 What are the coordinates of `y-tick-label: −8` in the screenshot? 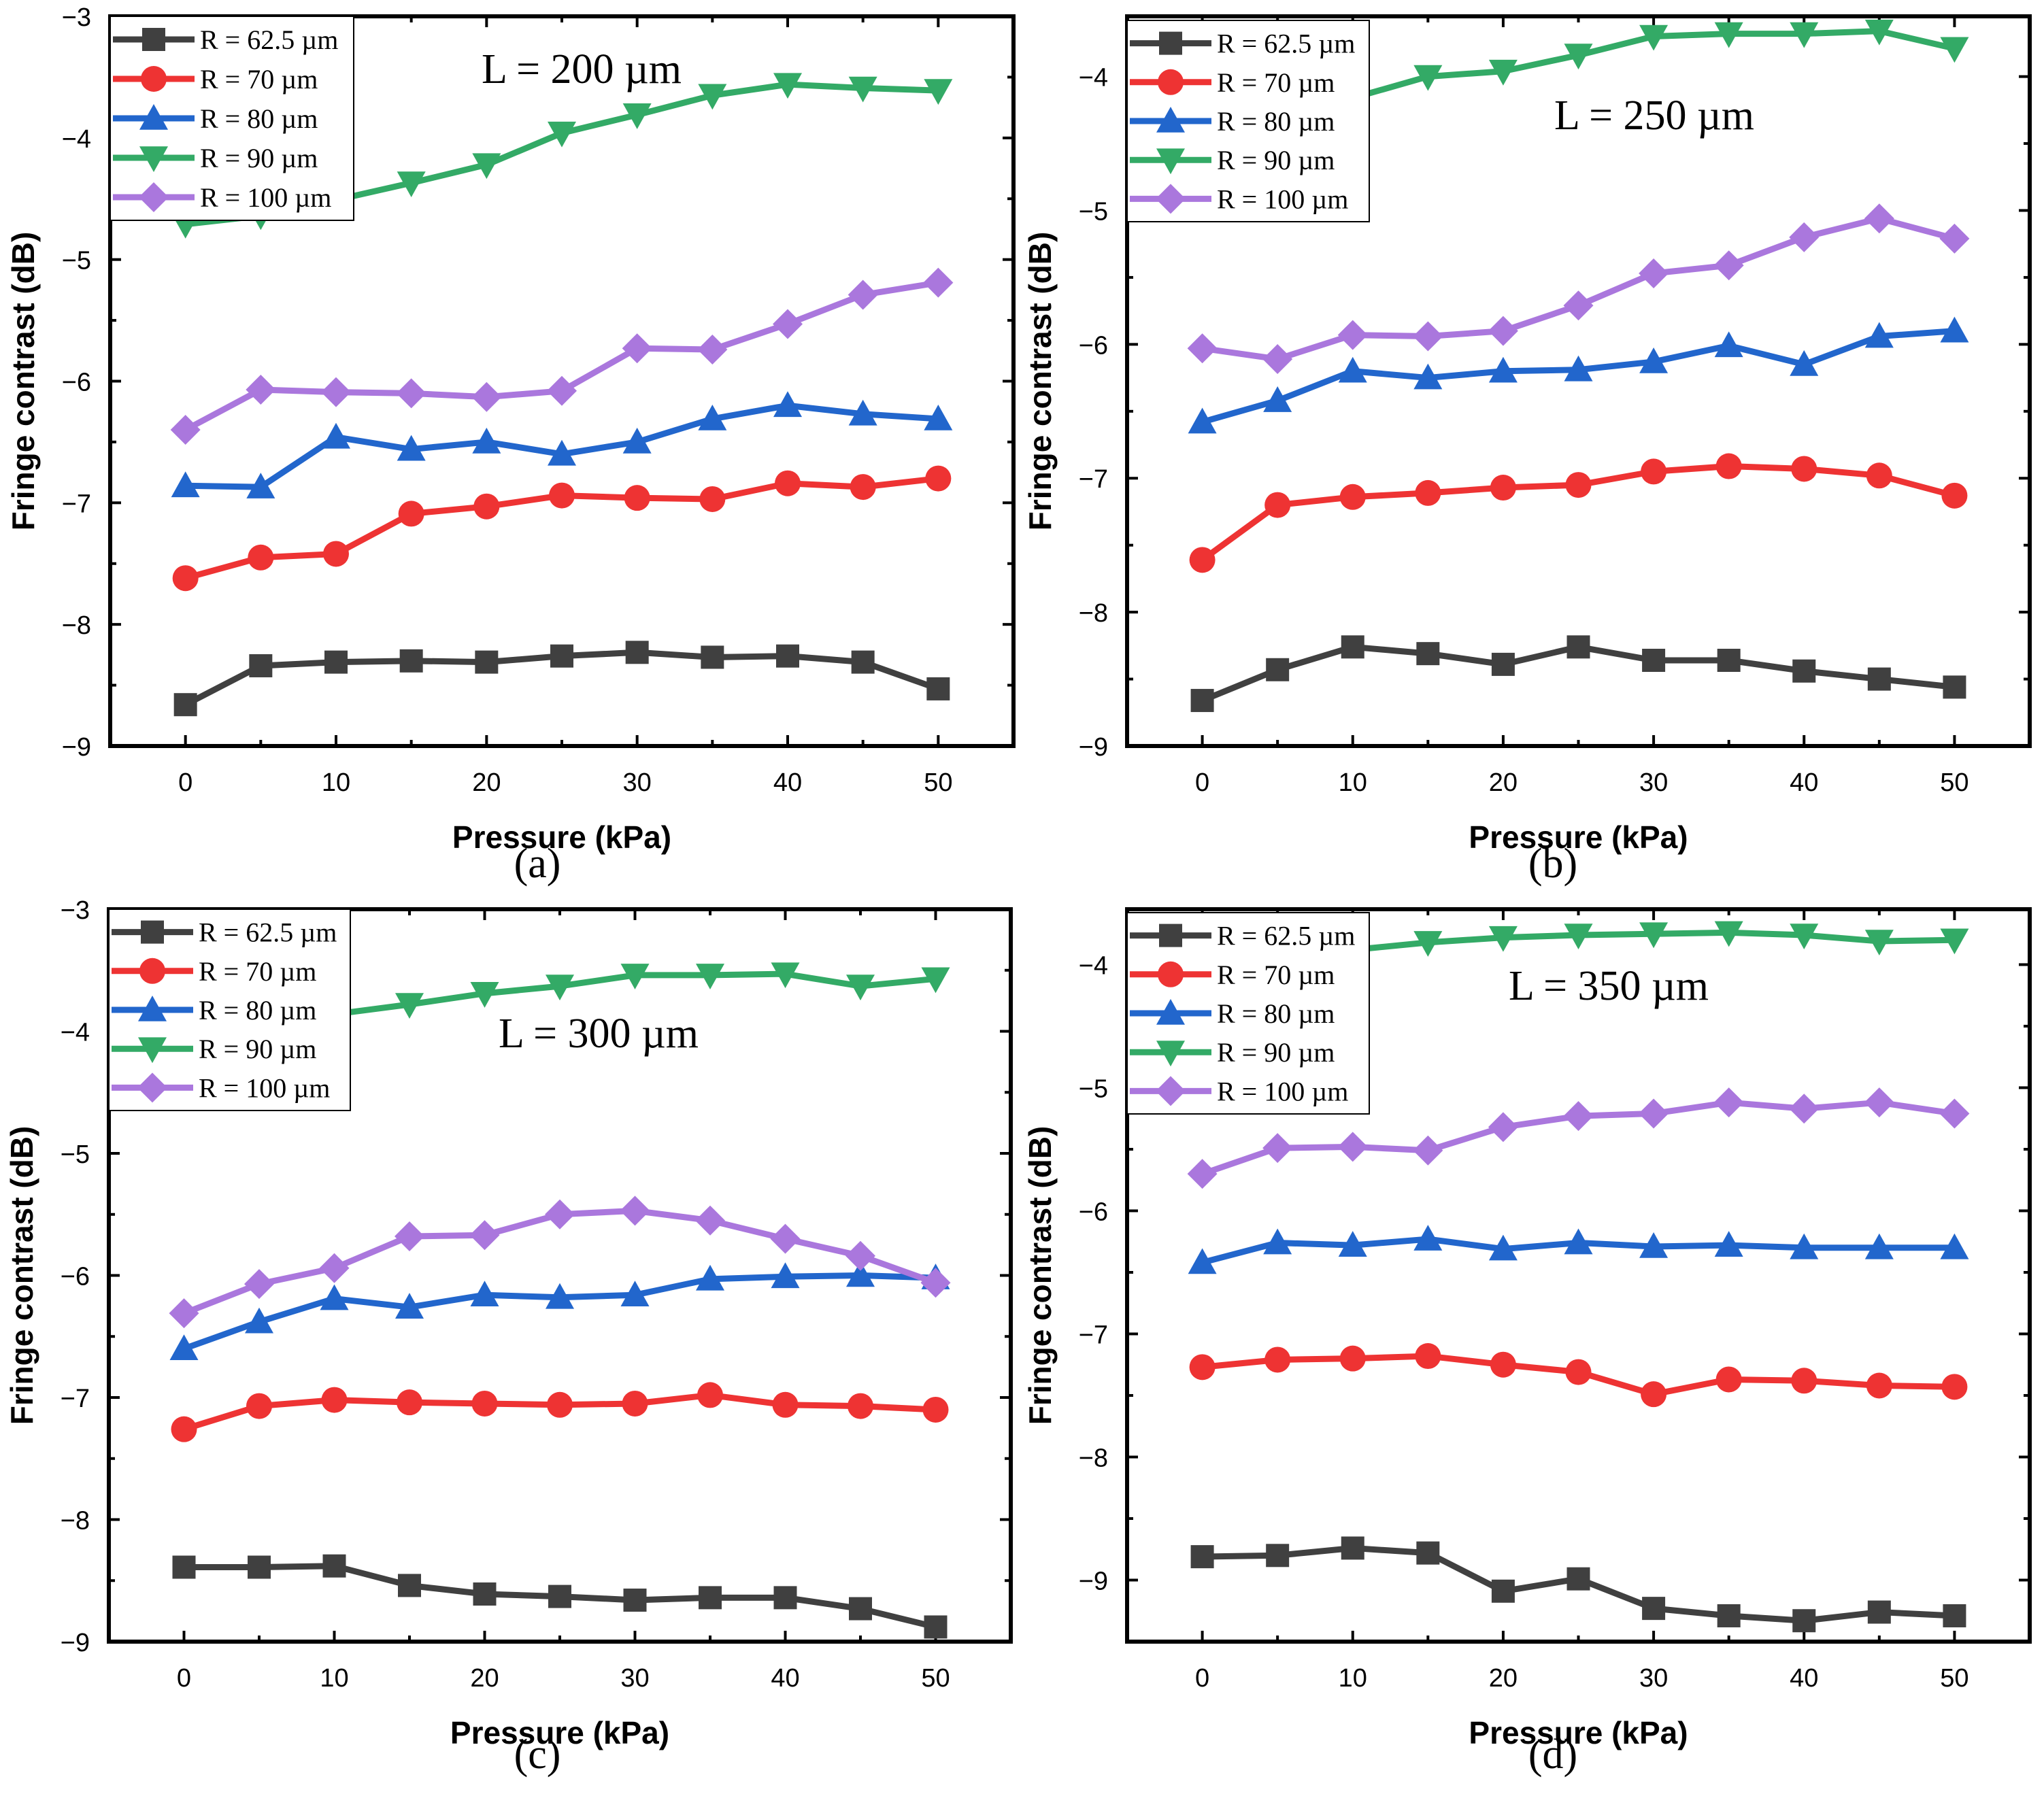 It's located at (75, 1521).